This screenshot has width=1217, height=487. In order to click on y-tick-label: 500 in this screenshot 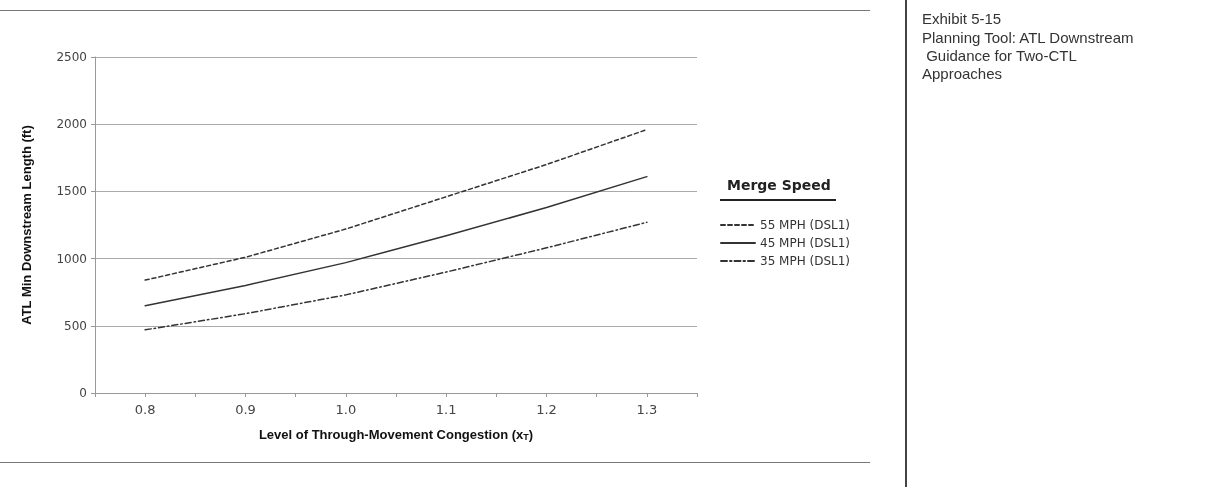, I will do `click(75, 325)`.